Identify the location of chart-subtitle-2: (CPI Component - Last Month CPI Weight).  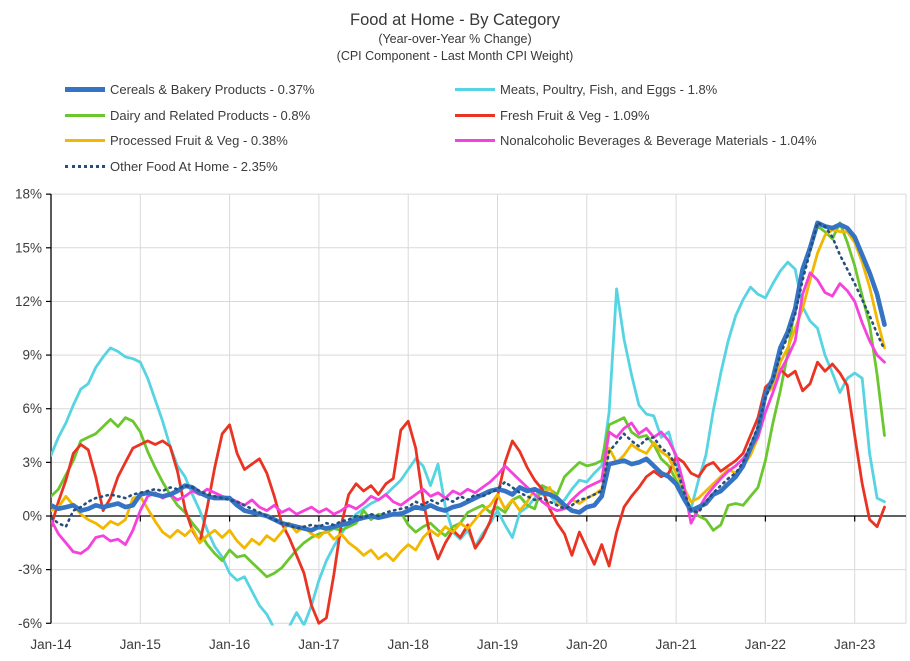
(455, 55).